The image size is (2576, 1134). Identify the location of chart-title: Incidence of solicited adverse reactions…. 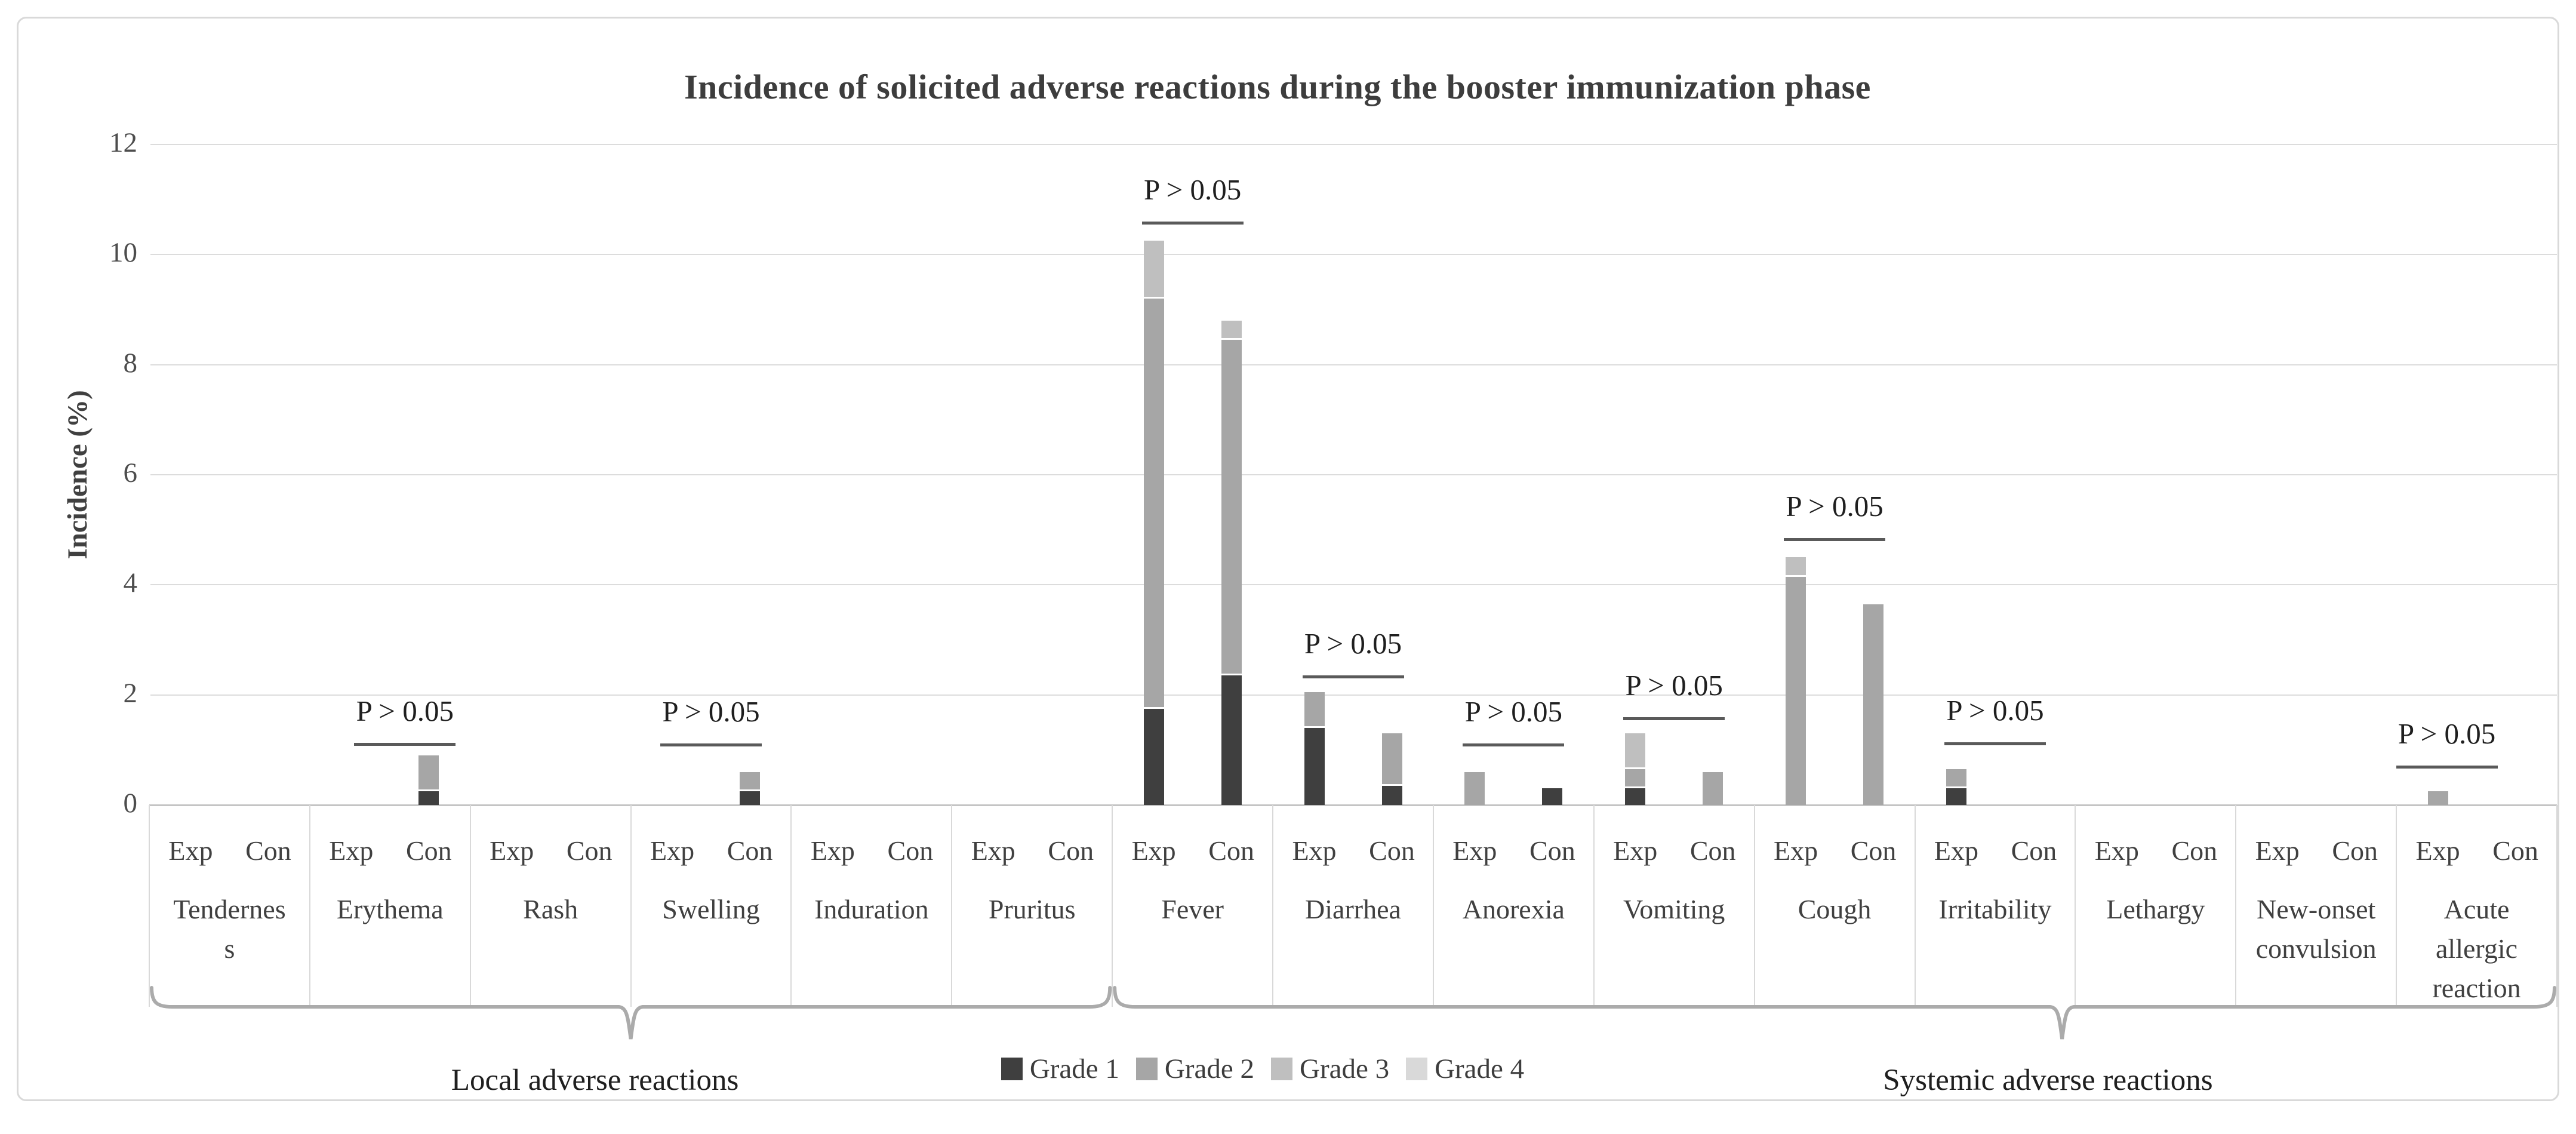
(1277, 86).